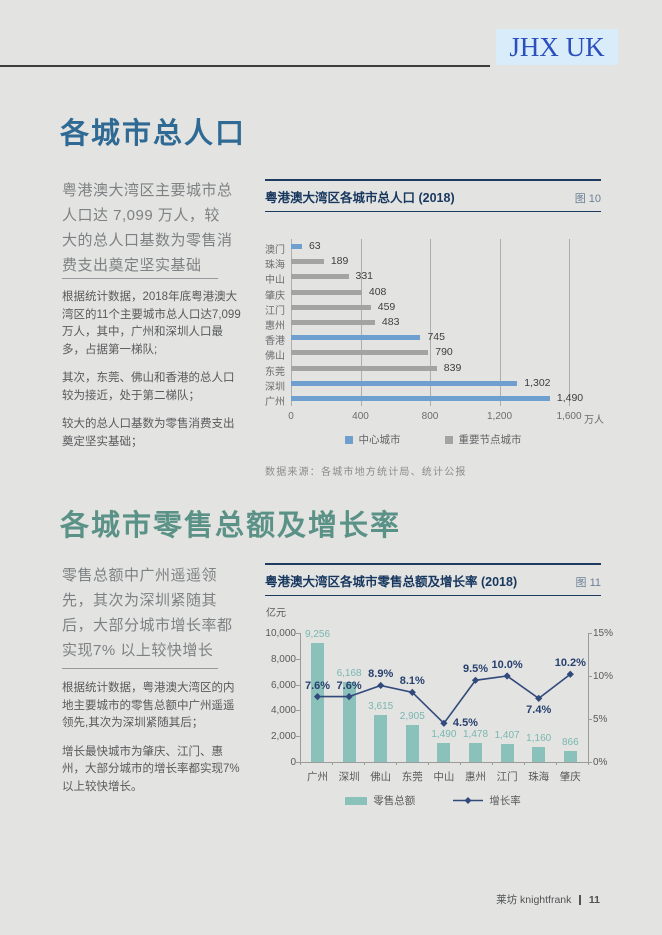 The height and width of the screenshot is (935, 662). Describe the element at coordinates (433, 339) in the screenshot. I see `bar-row: 香港 745` at that location.